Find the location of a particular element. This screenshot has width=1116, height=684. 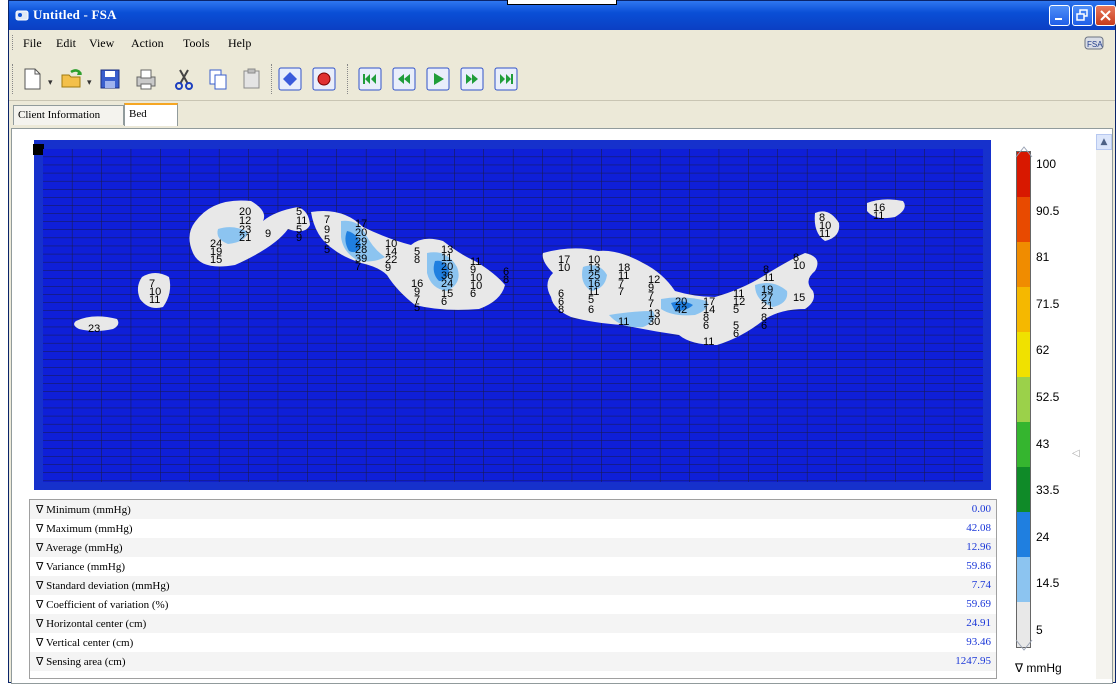

stat-row-coefficient: ∇ Coefficient of variation (%) 59.69 is located at coordinates (513, 604).